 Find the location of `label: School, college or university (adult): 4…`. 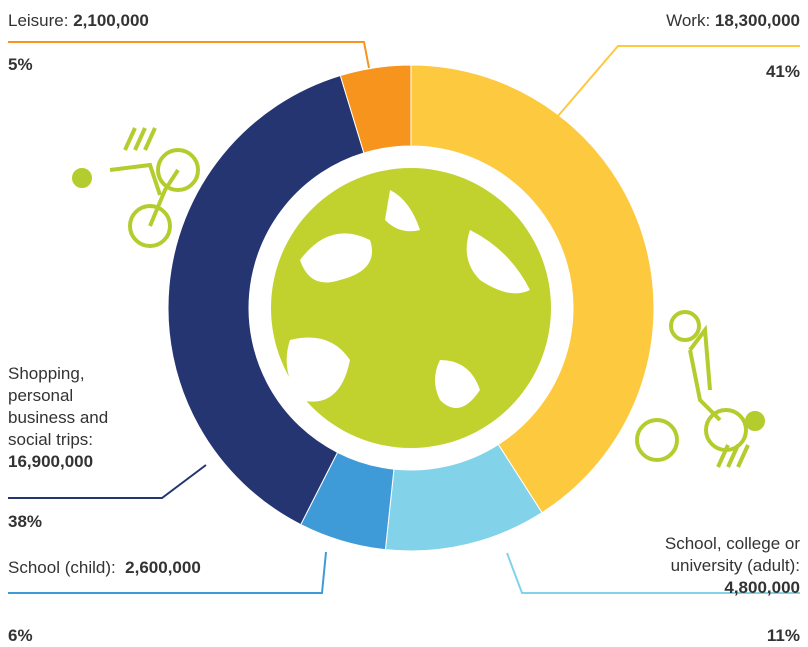

label: School, college or university (adult): 4… is located at coordinates (715, 566).